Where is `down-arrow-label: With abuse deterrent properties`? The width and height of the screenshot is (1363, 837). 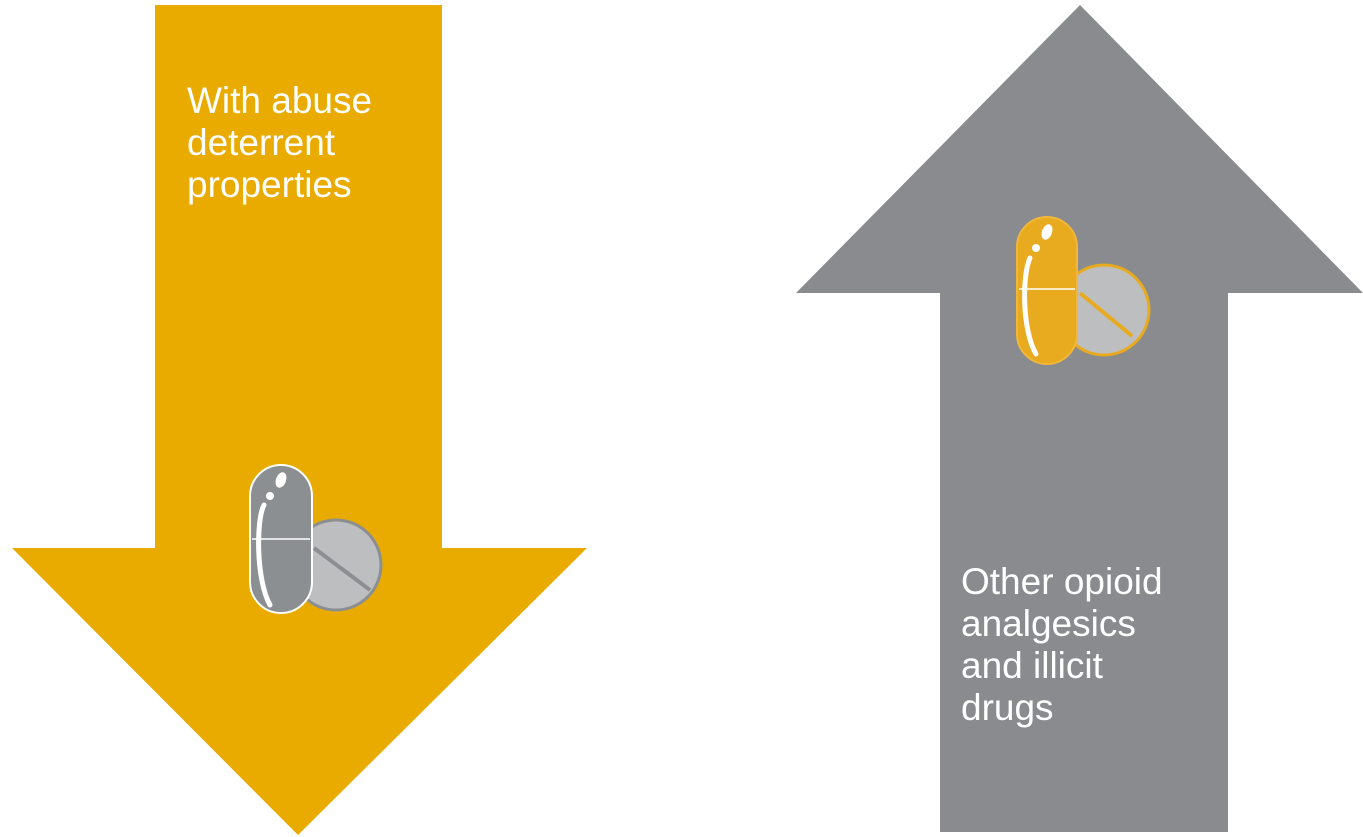 down-arrow-label: With abuse deterrent properties is located at coordinates (280, 142).